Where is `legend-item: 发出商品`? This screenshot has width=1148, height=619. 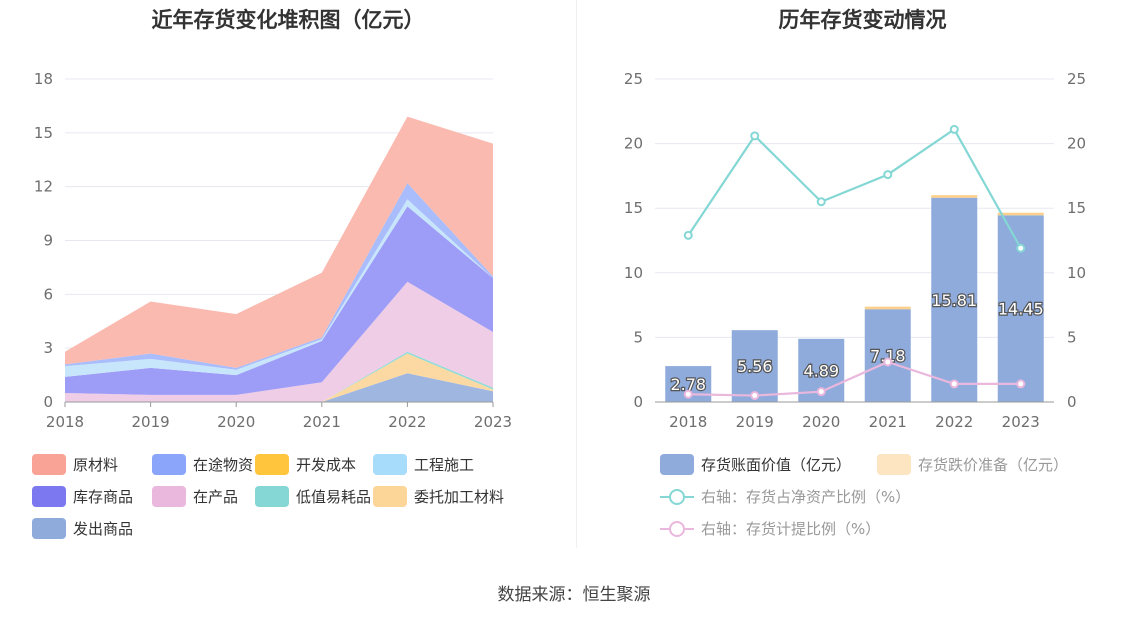 legend-item: 发出商品 is located at coordinates (82, 528).